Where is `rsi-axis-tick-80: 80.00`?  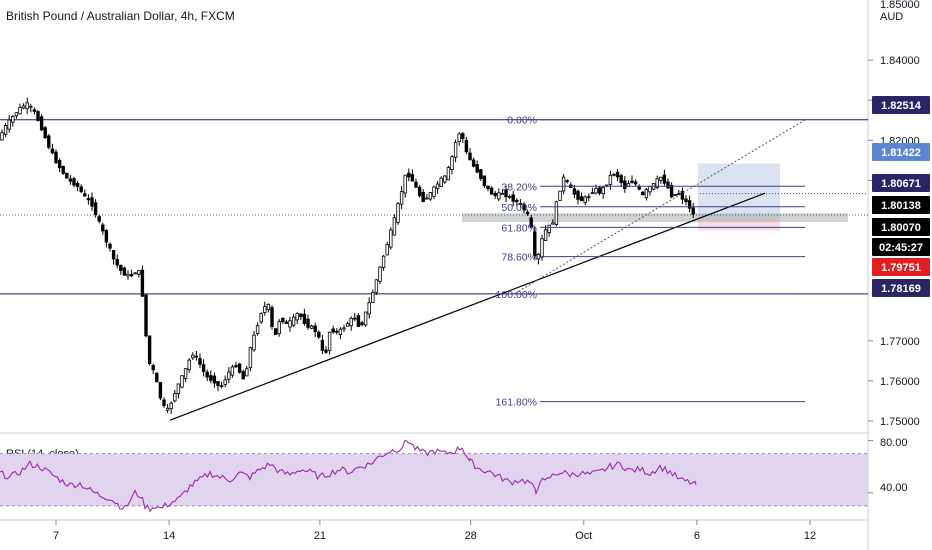 rsi-axis-tick-80: 80.00 is located at coordinates (894, 443).